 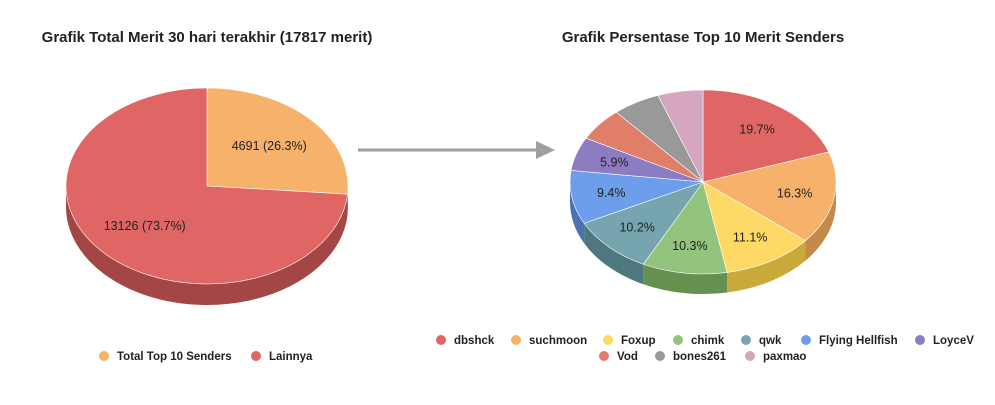 I want to click on pie1-side-suchmoon, so click(x=820, y=221).